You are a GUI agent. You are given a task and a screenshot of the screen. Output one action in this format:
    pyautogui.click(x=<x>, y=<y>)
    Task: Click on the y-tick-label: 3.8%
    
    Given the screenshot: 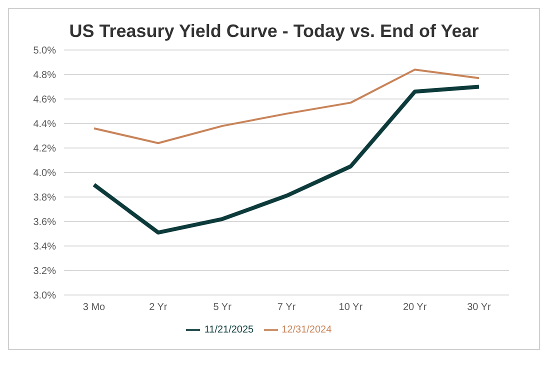 What is the action you would take?
    pyautogui.click(x=44, y=198)
    